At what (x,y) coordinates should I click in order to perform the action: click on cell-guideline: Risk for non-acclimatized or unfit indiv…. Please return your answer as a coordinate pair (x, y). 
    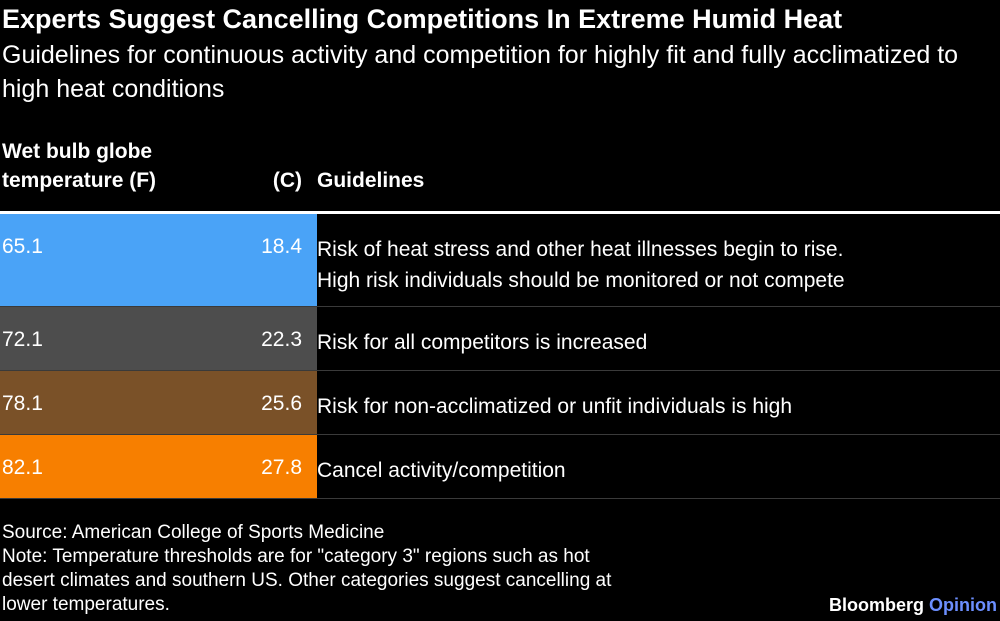
    Looking at the image, I should click on (657, 406).